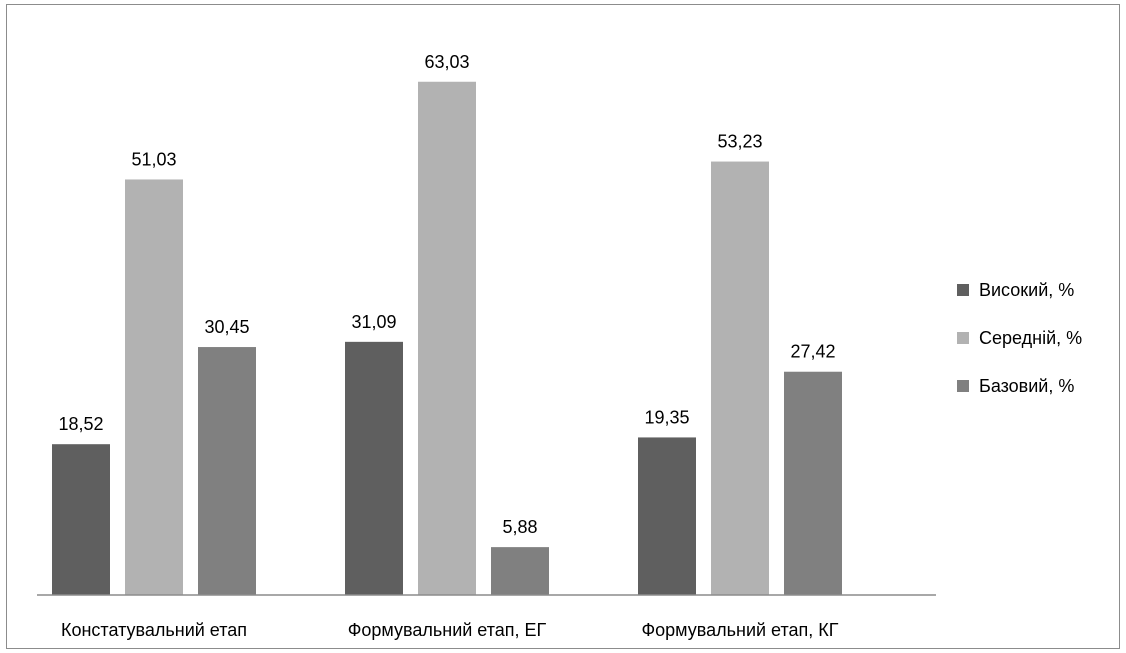  What do you see at coordinates (519, 527) in the screenshot?
I see `data-label-2-3: 5,88` at bounding box center [519, 527].